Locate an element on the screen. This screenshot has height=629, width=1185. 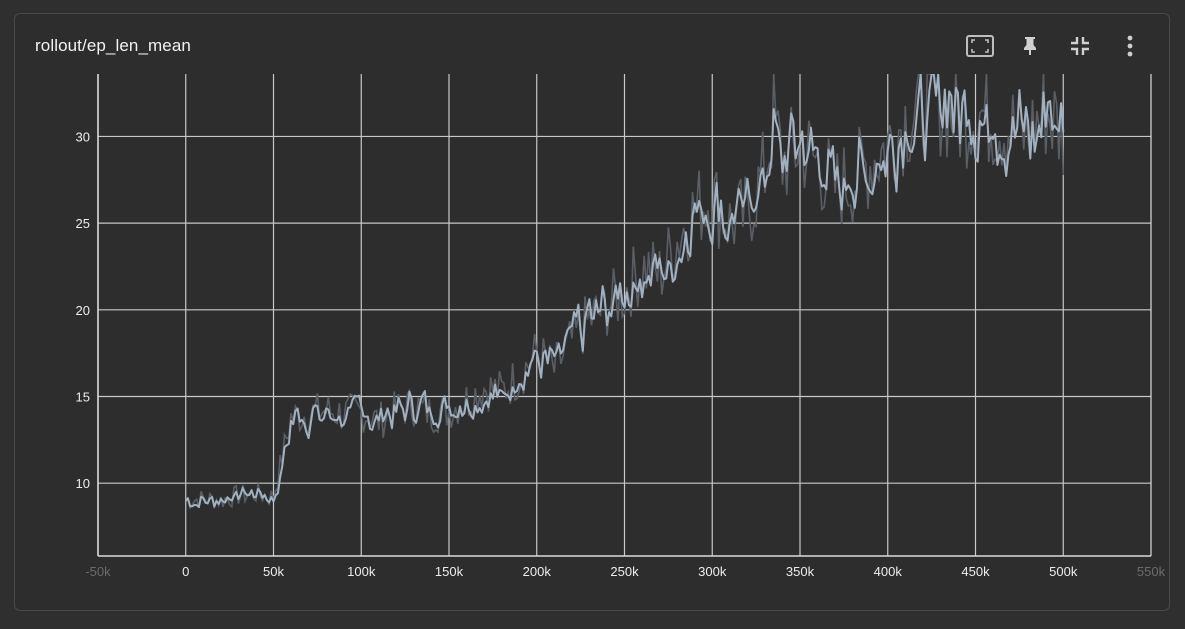
chart-toolbar is located at coordinates (1055, 46).